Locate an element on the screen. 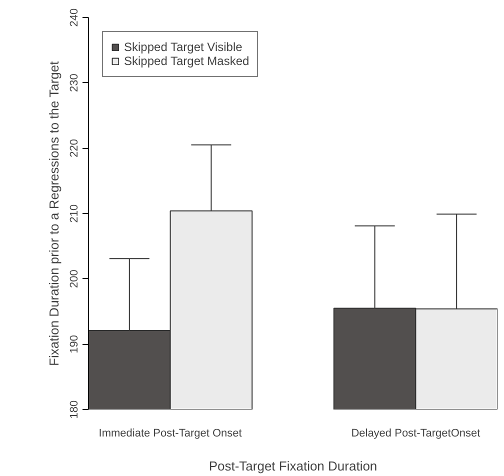  y-axis-title: Fixation Duration prior to a Regressions to the Target is located at coordinates (54, 213).